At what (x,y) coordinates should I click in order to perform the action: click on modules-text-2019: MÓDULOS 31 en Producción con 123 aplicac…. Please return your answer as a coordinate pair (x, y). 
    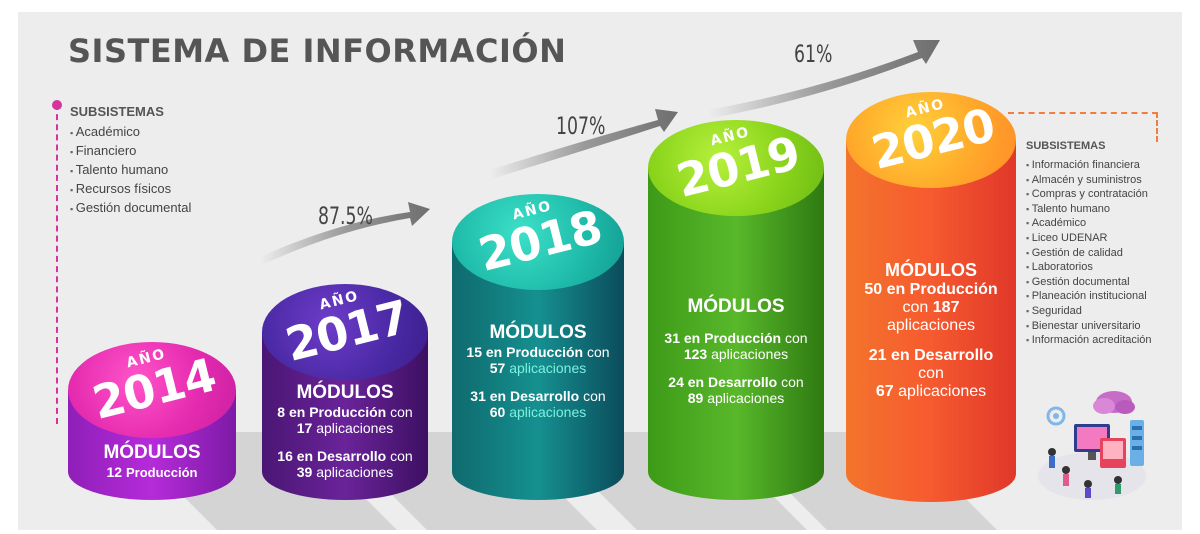
    Looking at the image, I should click on (736, 351).